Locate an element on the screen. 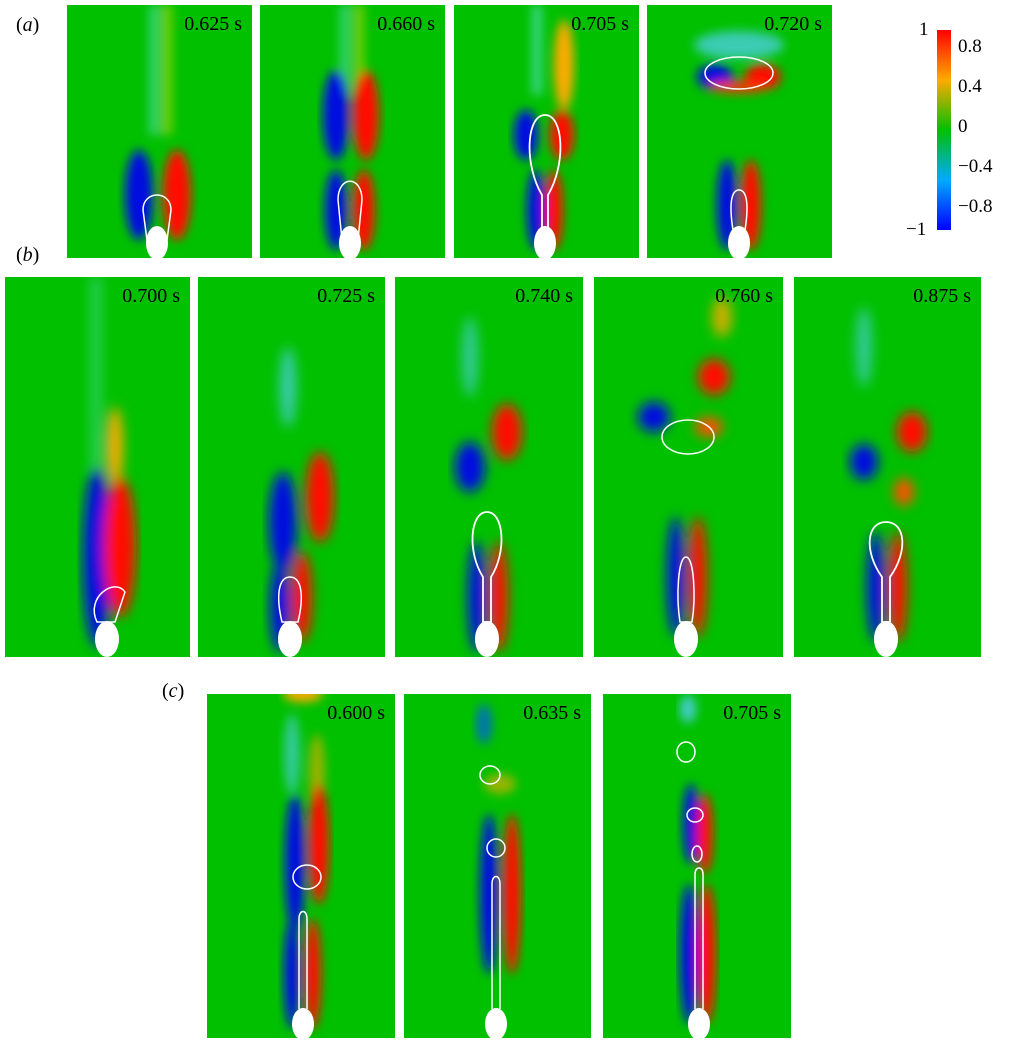 The image size is (1010, 1046). panel-label-c: (c) is located at coordinates (173, 691).